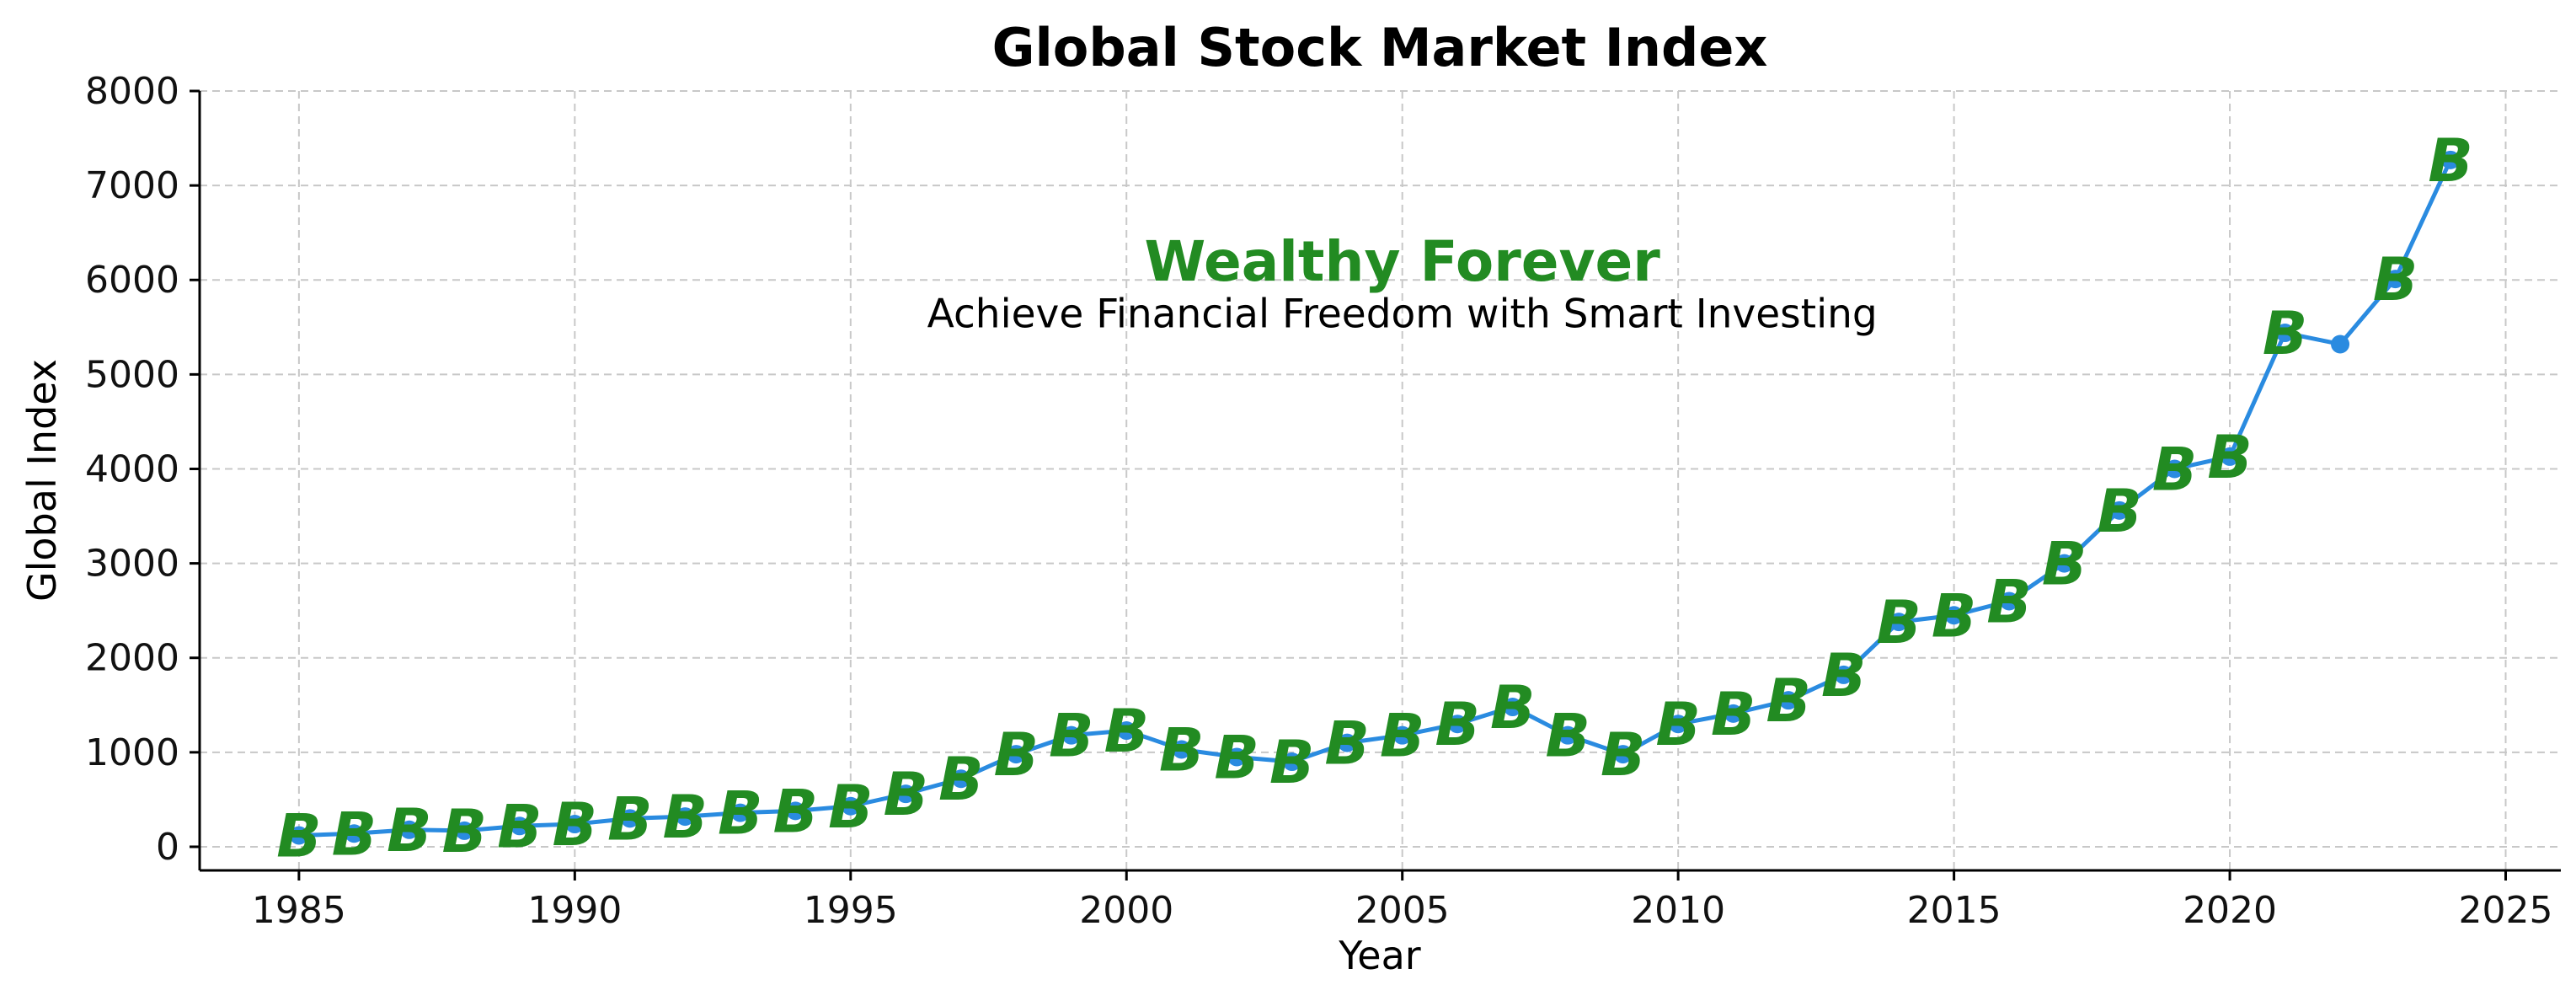  I want to click on x-tick-label: 1985, so click(299, 910).